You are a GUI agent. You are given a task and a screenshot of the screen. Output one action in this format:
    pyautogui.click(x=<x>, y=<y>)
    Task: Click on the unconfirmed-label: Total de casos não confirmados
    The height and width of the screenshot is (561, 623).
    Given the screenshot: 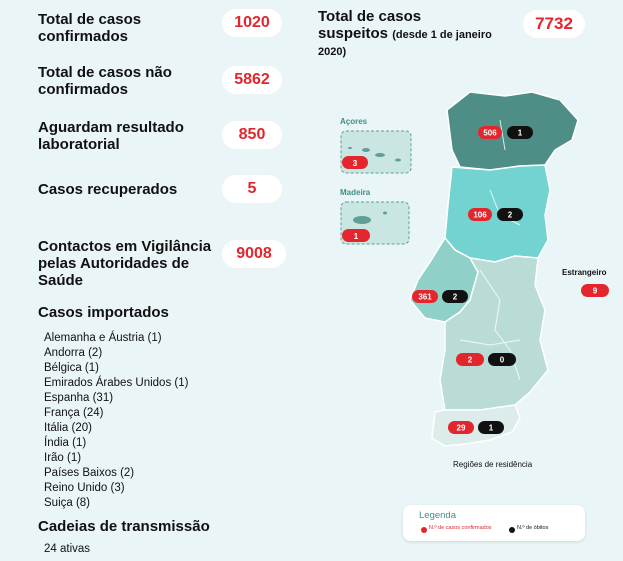 What is the action you would take?
    pyautogui.click(x=105, y=81)
    